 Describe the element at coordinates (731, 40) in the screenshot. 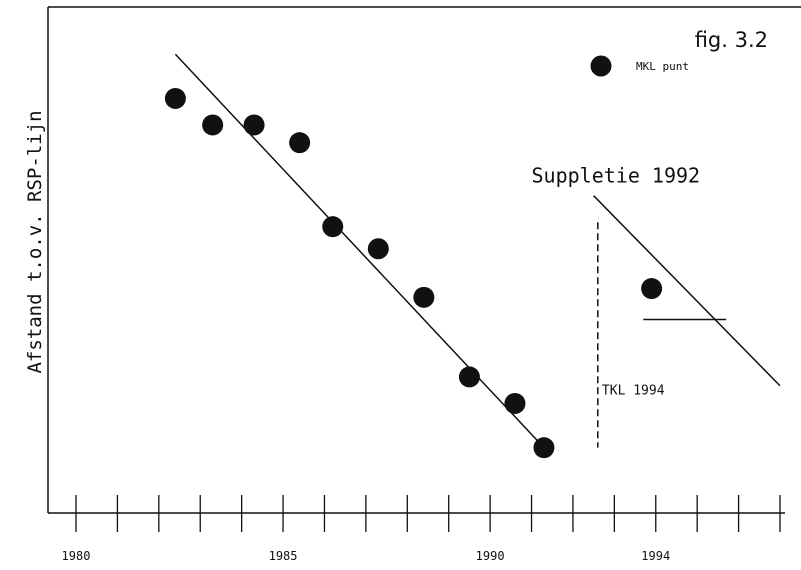

I see `figure-label: fig. 3.2` at that location.